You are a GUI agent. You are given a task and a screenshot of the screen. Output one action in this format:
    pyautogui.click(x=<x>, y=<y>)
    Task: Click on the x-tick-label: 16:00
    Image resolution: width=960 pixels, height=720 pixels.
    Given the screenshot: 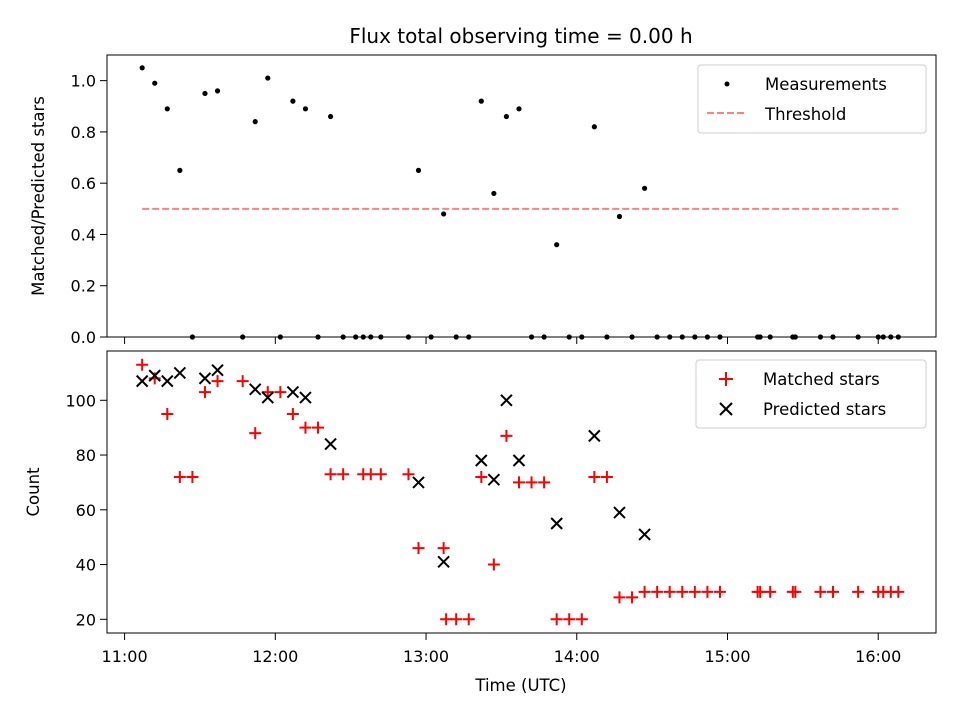 What is the action you would take?
    pyautogui.click(x=878, y=656)
    